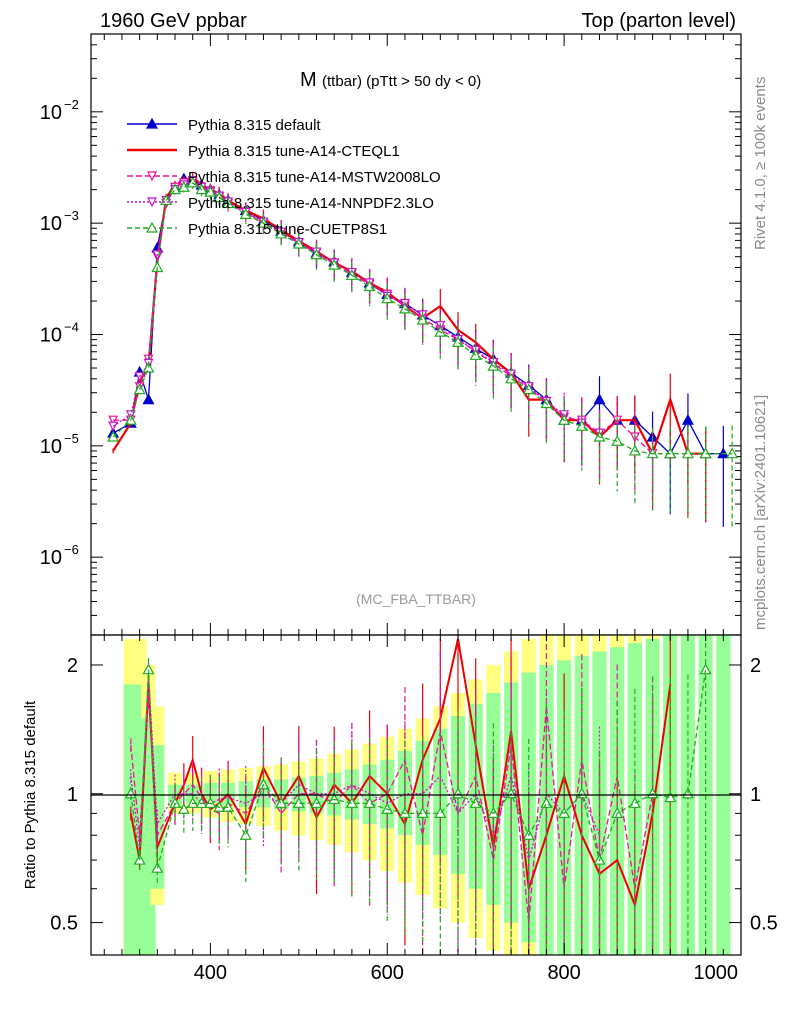 Image resolution: width=786 pixels, height=1024 pixels. What do you see at coordinates (71, 549) in the screenshot?
I see `y-tick-label-exponent: −6` at bounding box center [71, 549].